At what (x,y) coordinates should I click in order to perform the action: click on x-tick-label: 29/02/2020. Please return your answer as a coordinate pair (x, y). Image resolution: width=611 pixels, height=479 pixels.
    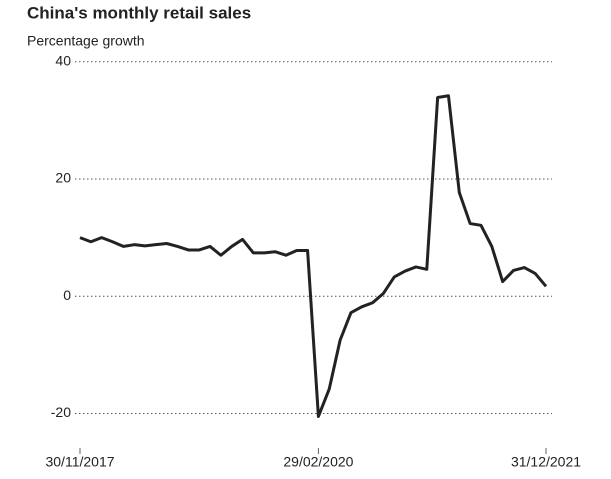
    Looking at the image, I should click on (318, 462).